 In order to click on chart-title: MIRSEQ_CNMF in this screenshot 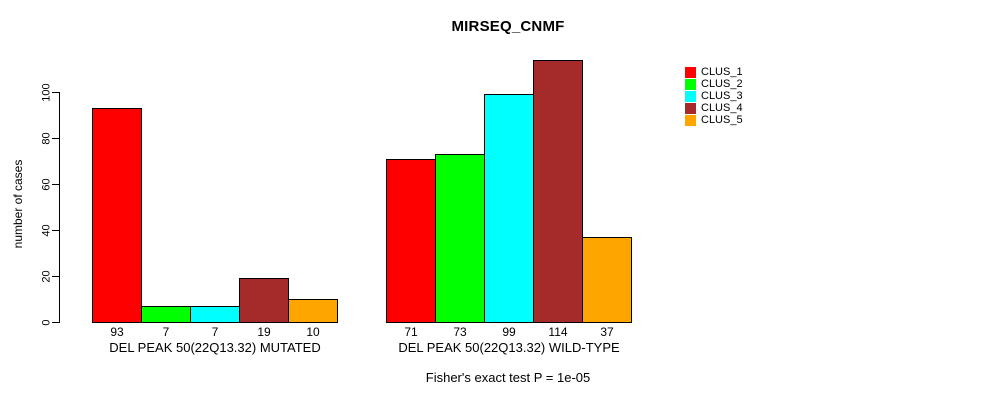, I will do `click(508, 26)`.